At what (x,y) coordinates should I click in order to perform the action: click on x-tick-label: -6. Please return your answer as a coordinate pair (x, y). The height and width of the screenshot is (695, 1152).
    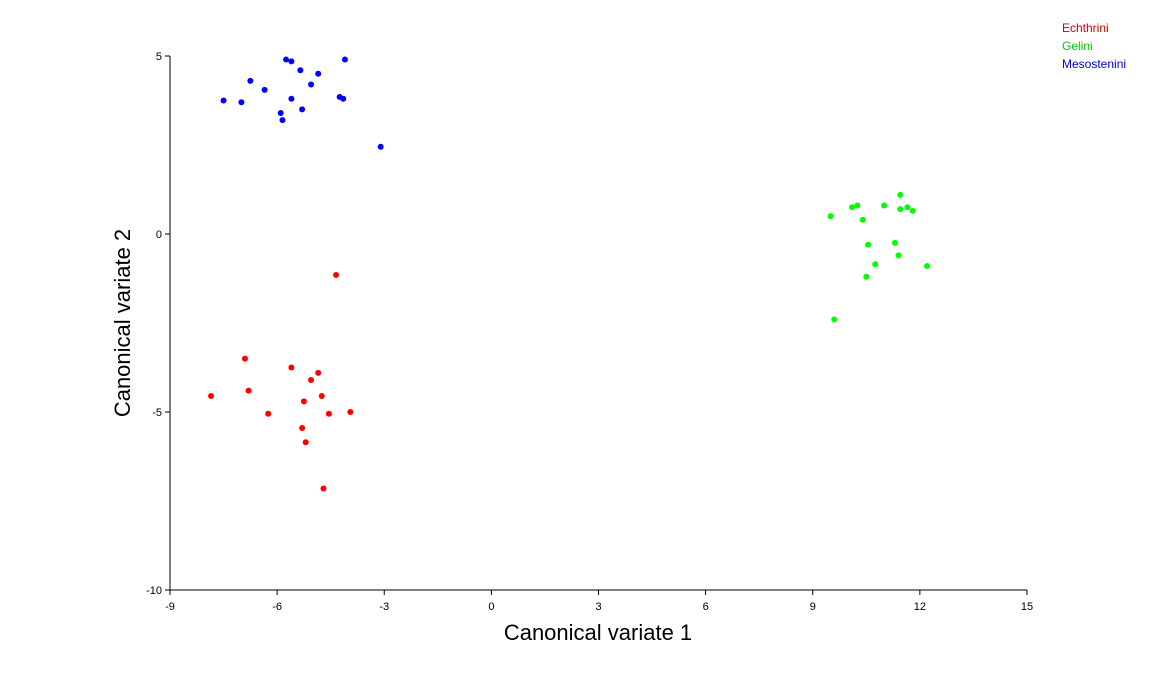
    Looking at the image, I should click on (277, 607).